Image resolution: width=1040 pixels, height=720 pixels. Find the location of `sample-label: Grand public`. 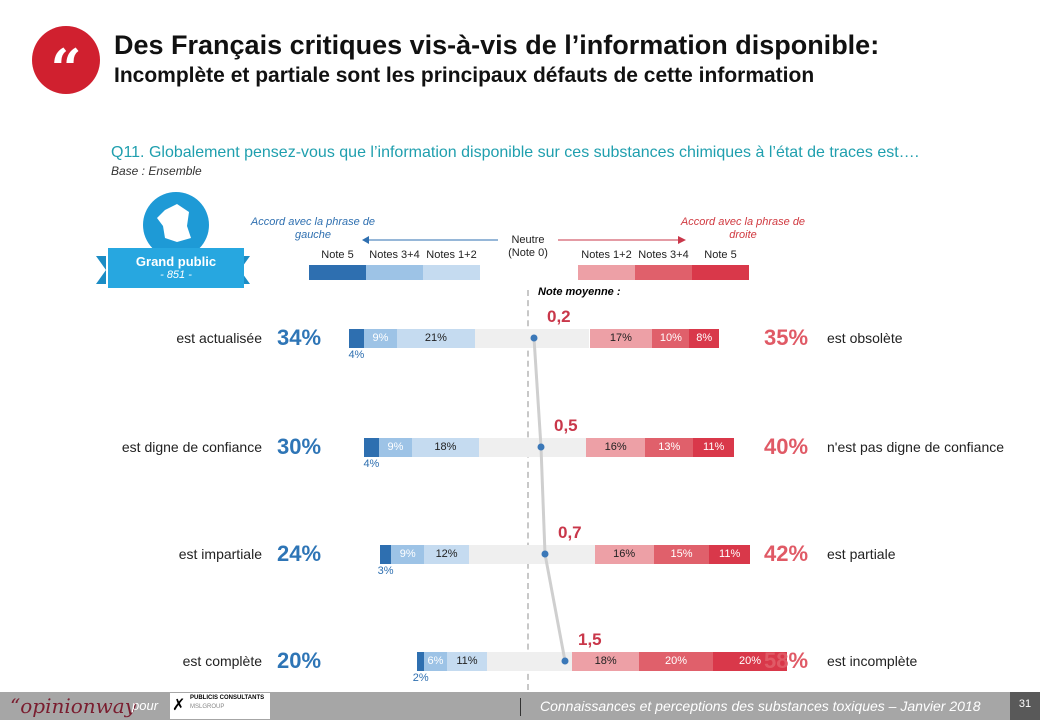

sample-label: Grand public is located at coordinates (176, 261).